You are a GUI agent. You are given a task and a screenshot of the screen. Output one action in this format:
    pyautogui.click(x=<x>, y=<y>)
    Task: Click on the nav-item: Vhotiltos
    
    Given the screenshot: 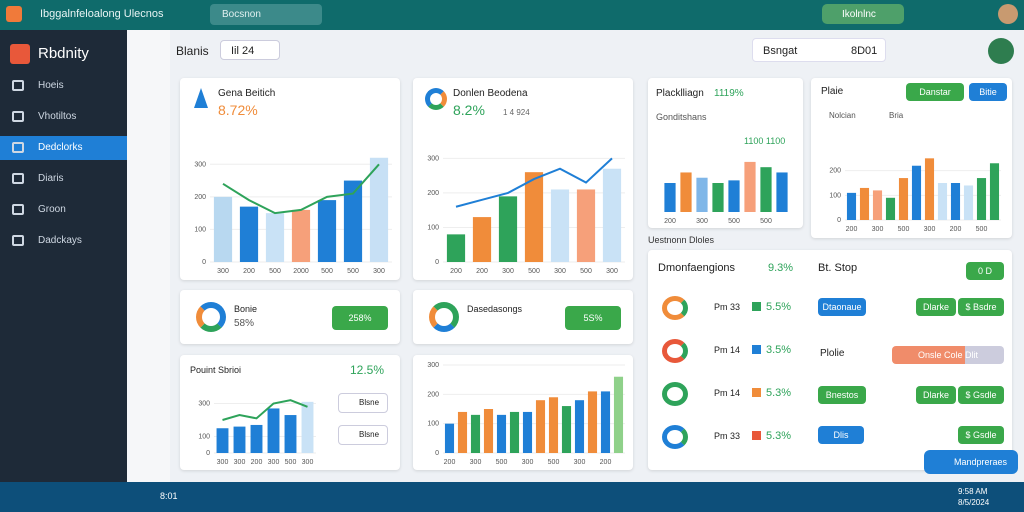 What is the action you would take?
    pyautogui.click(x=57, y=116)
    